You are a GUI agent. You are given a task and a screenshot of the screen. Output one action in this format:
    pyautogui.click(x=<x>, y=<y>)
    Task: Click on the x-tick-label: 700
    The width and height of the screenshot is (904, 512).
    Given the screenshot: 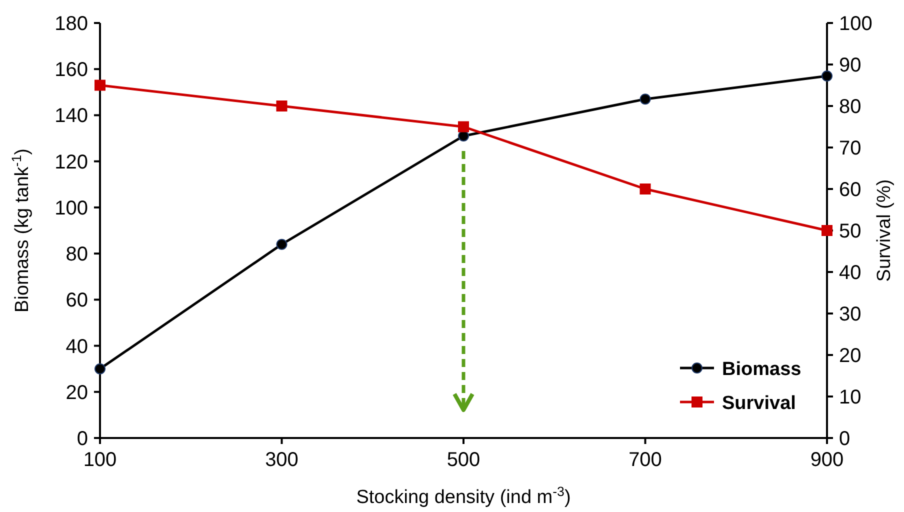 What is the action you would take?
    pyautogui.click(x=645, y=460)
    